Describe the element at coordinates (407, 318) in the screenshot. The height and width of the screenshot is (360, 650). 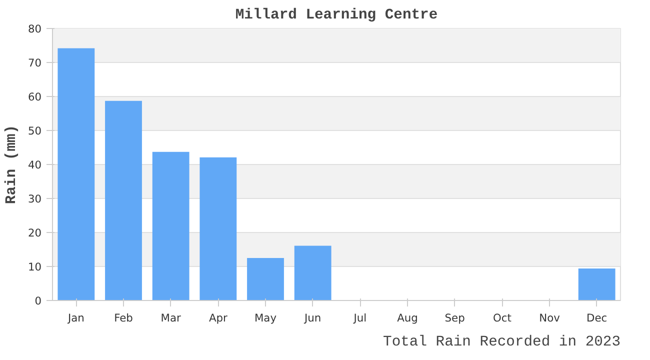
I see `x-tick-label: Aug` at that location.